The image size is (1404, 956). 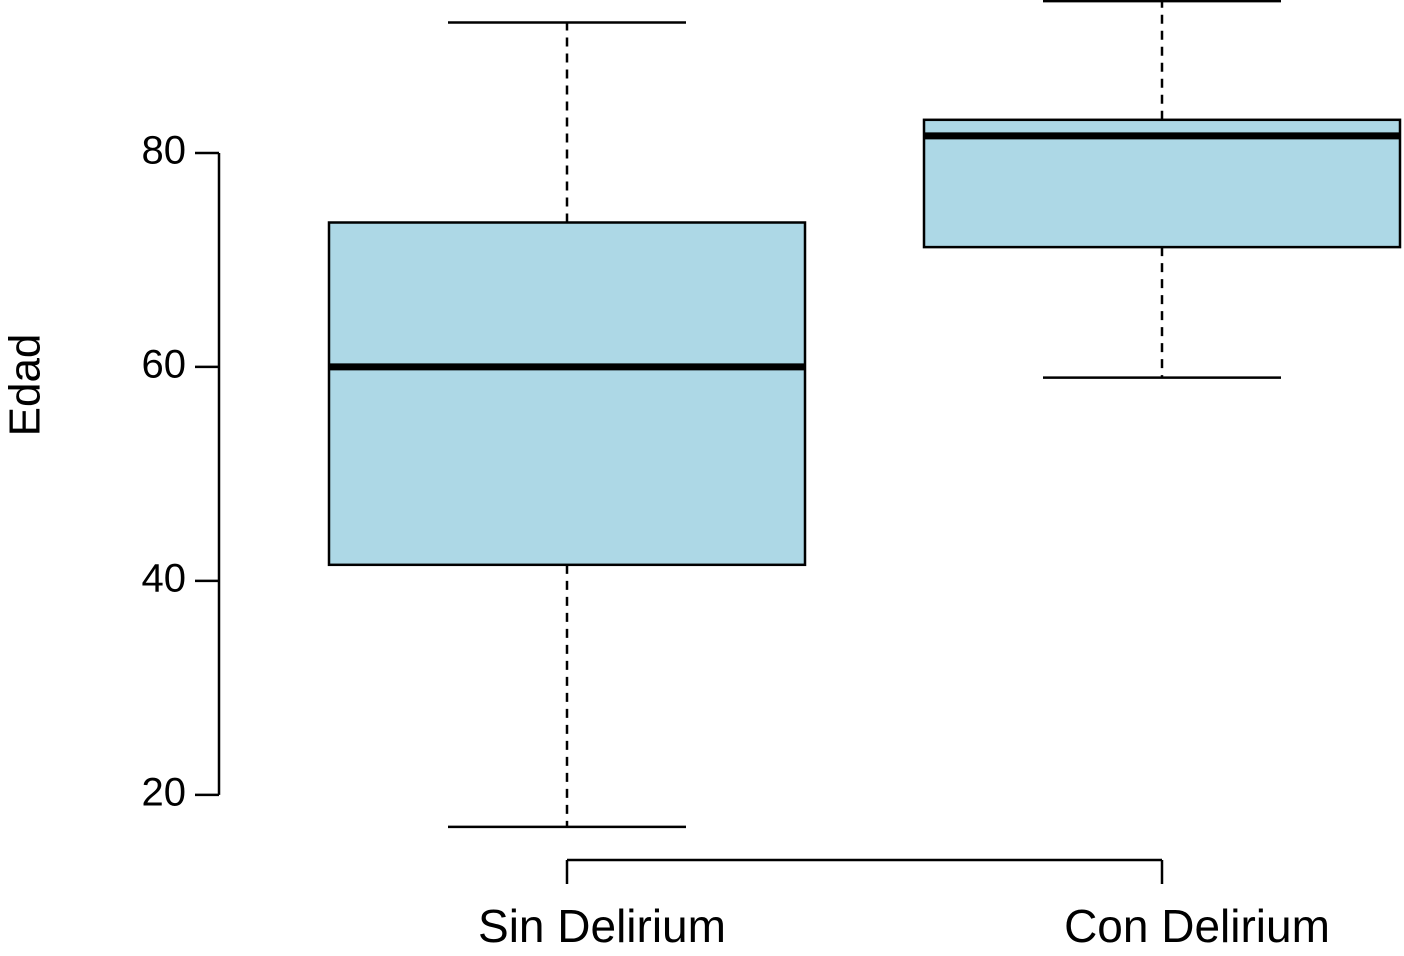 I want to click on x-tick-label: Con Delirium, so click(x=1197, y=926).